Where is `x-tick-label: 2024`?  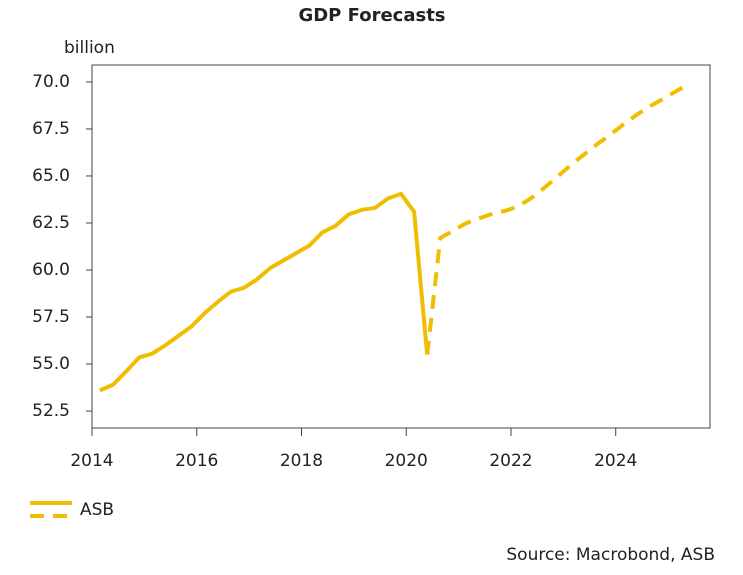 x-tick-label: 2024 is located at coordinates (615, 461).